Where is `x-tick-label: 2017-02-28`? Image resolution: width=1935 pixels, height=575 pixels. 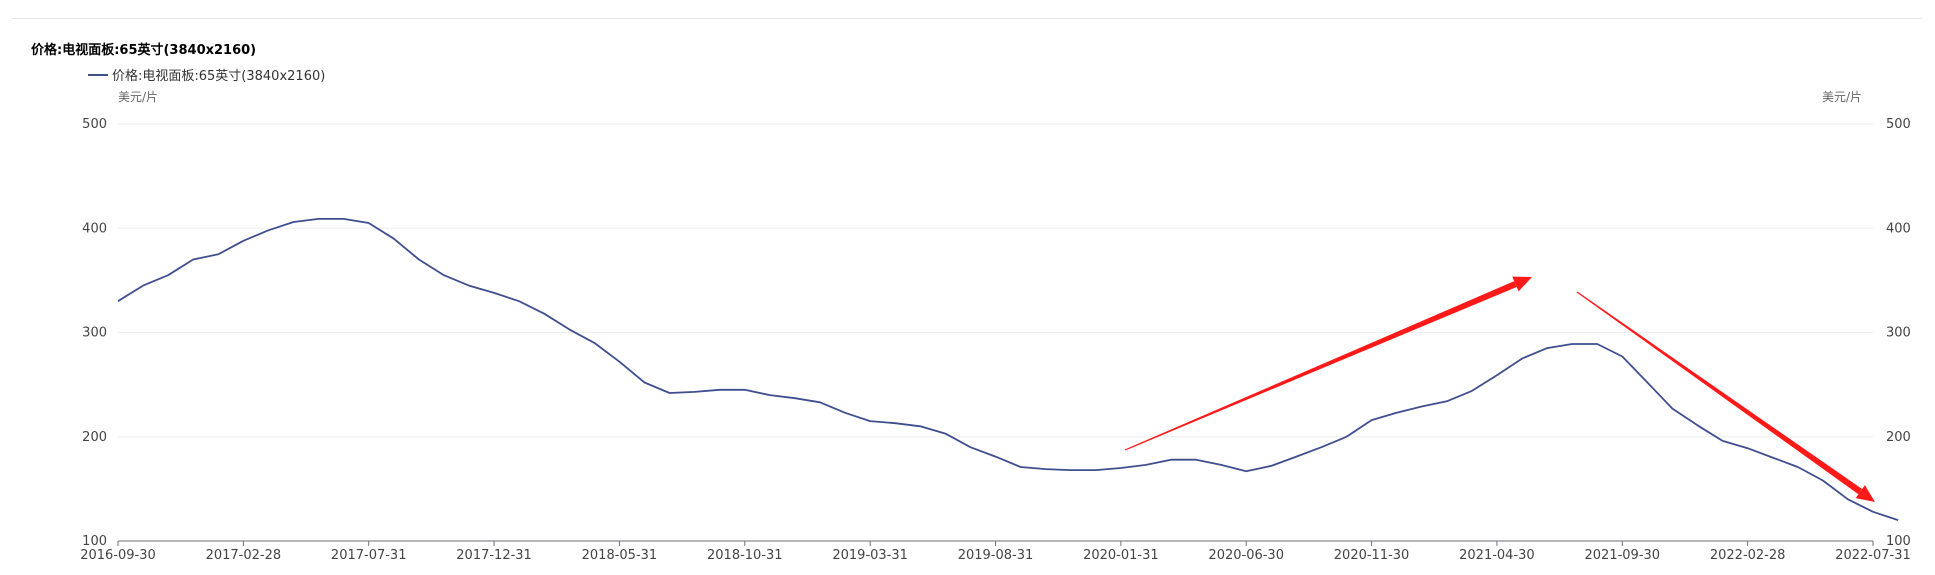
x-tick-label: 2017-02-28 is located at coordinates (244, 555).